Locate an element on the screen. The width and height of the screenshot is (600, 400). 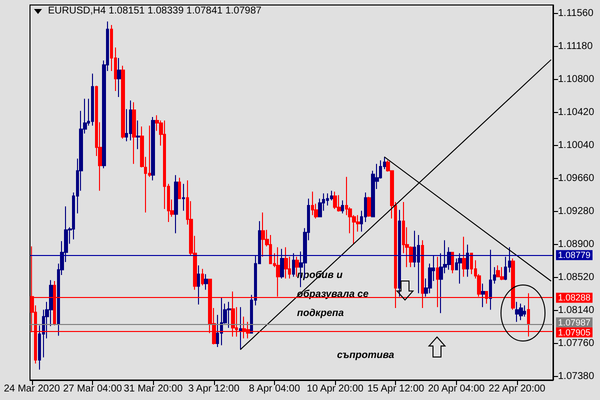
y-tick-label: 1.10800 is located at coordinates (576, 80).